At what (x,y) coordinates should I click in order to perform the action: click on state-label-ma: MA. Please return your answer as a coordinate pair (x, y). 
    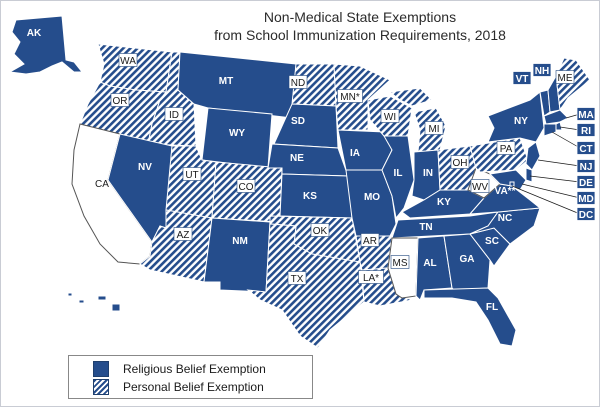
    Looking at the image, I should click on (586, 114).